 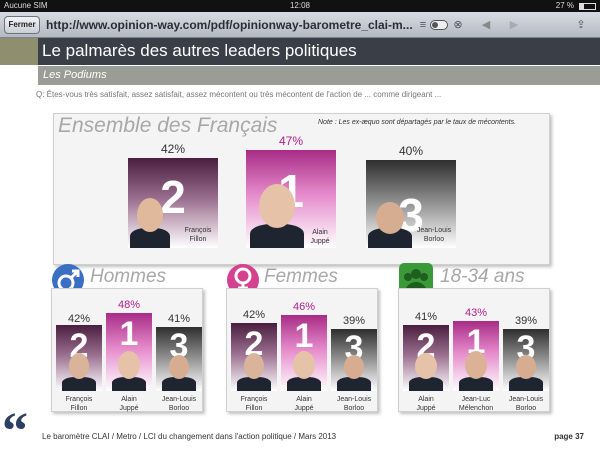 I want to click on podium-pct: 40%, so click(x=411, y=151).